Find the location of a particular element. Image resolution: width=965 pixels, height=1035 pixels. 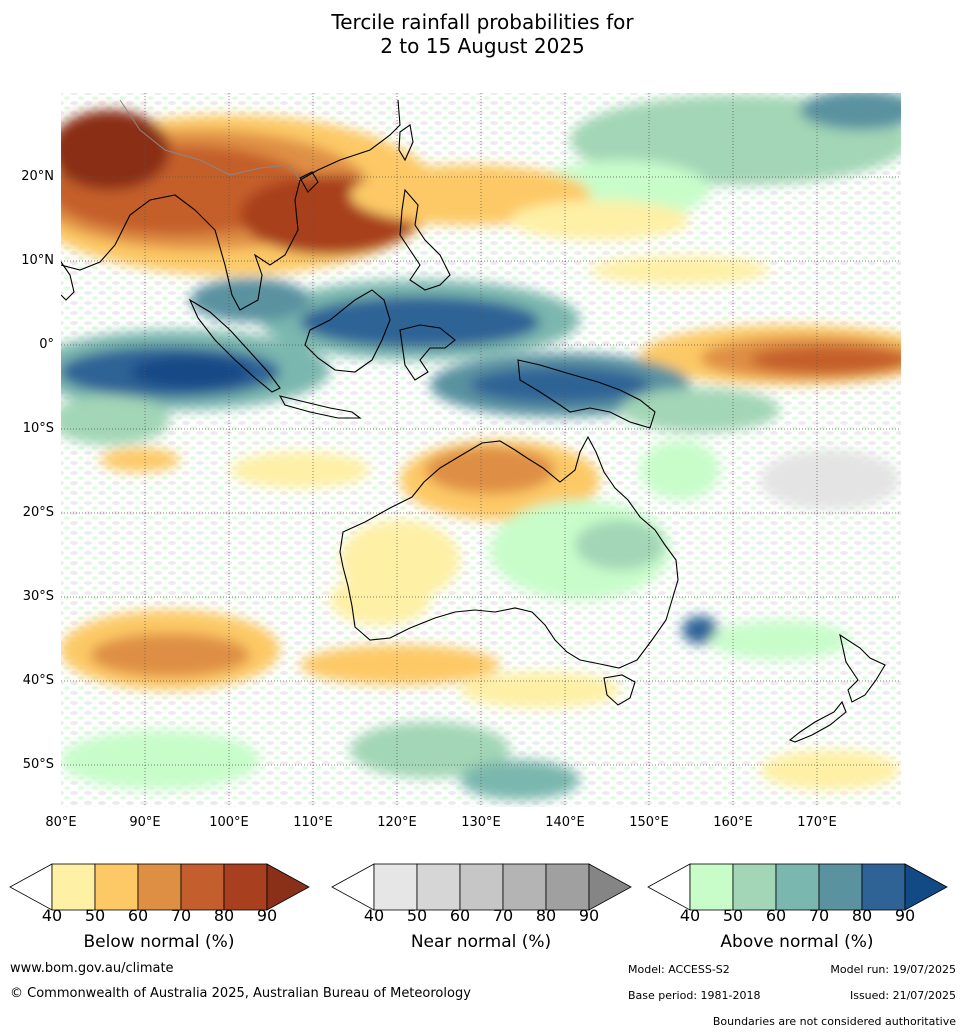

near-tick: 80 is located at coordinates (546, 915).